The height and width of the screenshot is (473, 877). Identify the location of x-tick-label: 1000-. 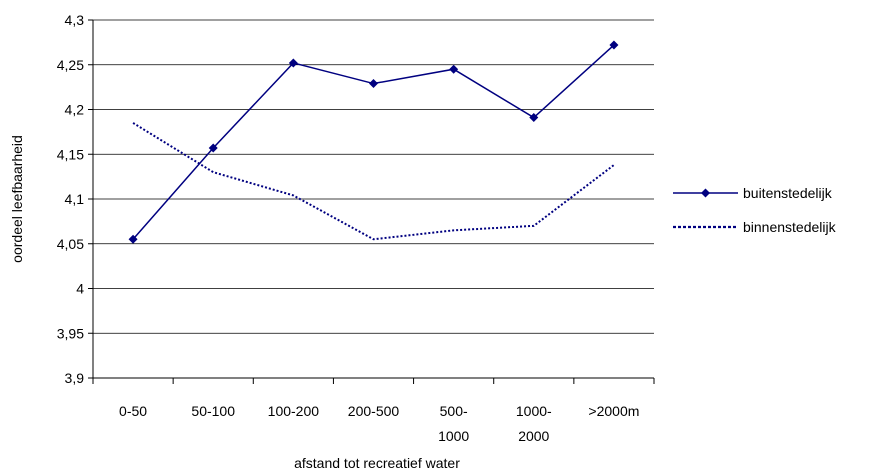
(534, 411).